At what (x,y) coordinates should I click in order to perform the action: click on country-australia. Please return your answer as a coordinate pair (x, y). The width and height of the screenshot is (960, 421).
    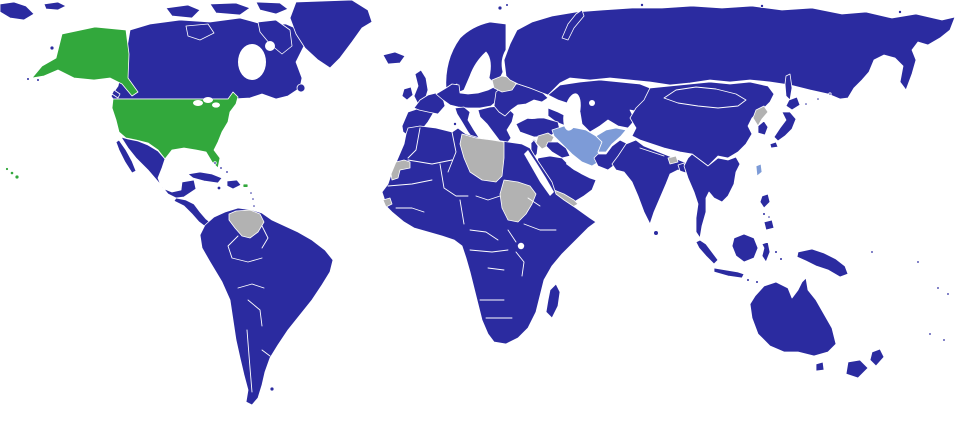
    Looking at the image, I should click on (793, 317).